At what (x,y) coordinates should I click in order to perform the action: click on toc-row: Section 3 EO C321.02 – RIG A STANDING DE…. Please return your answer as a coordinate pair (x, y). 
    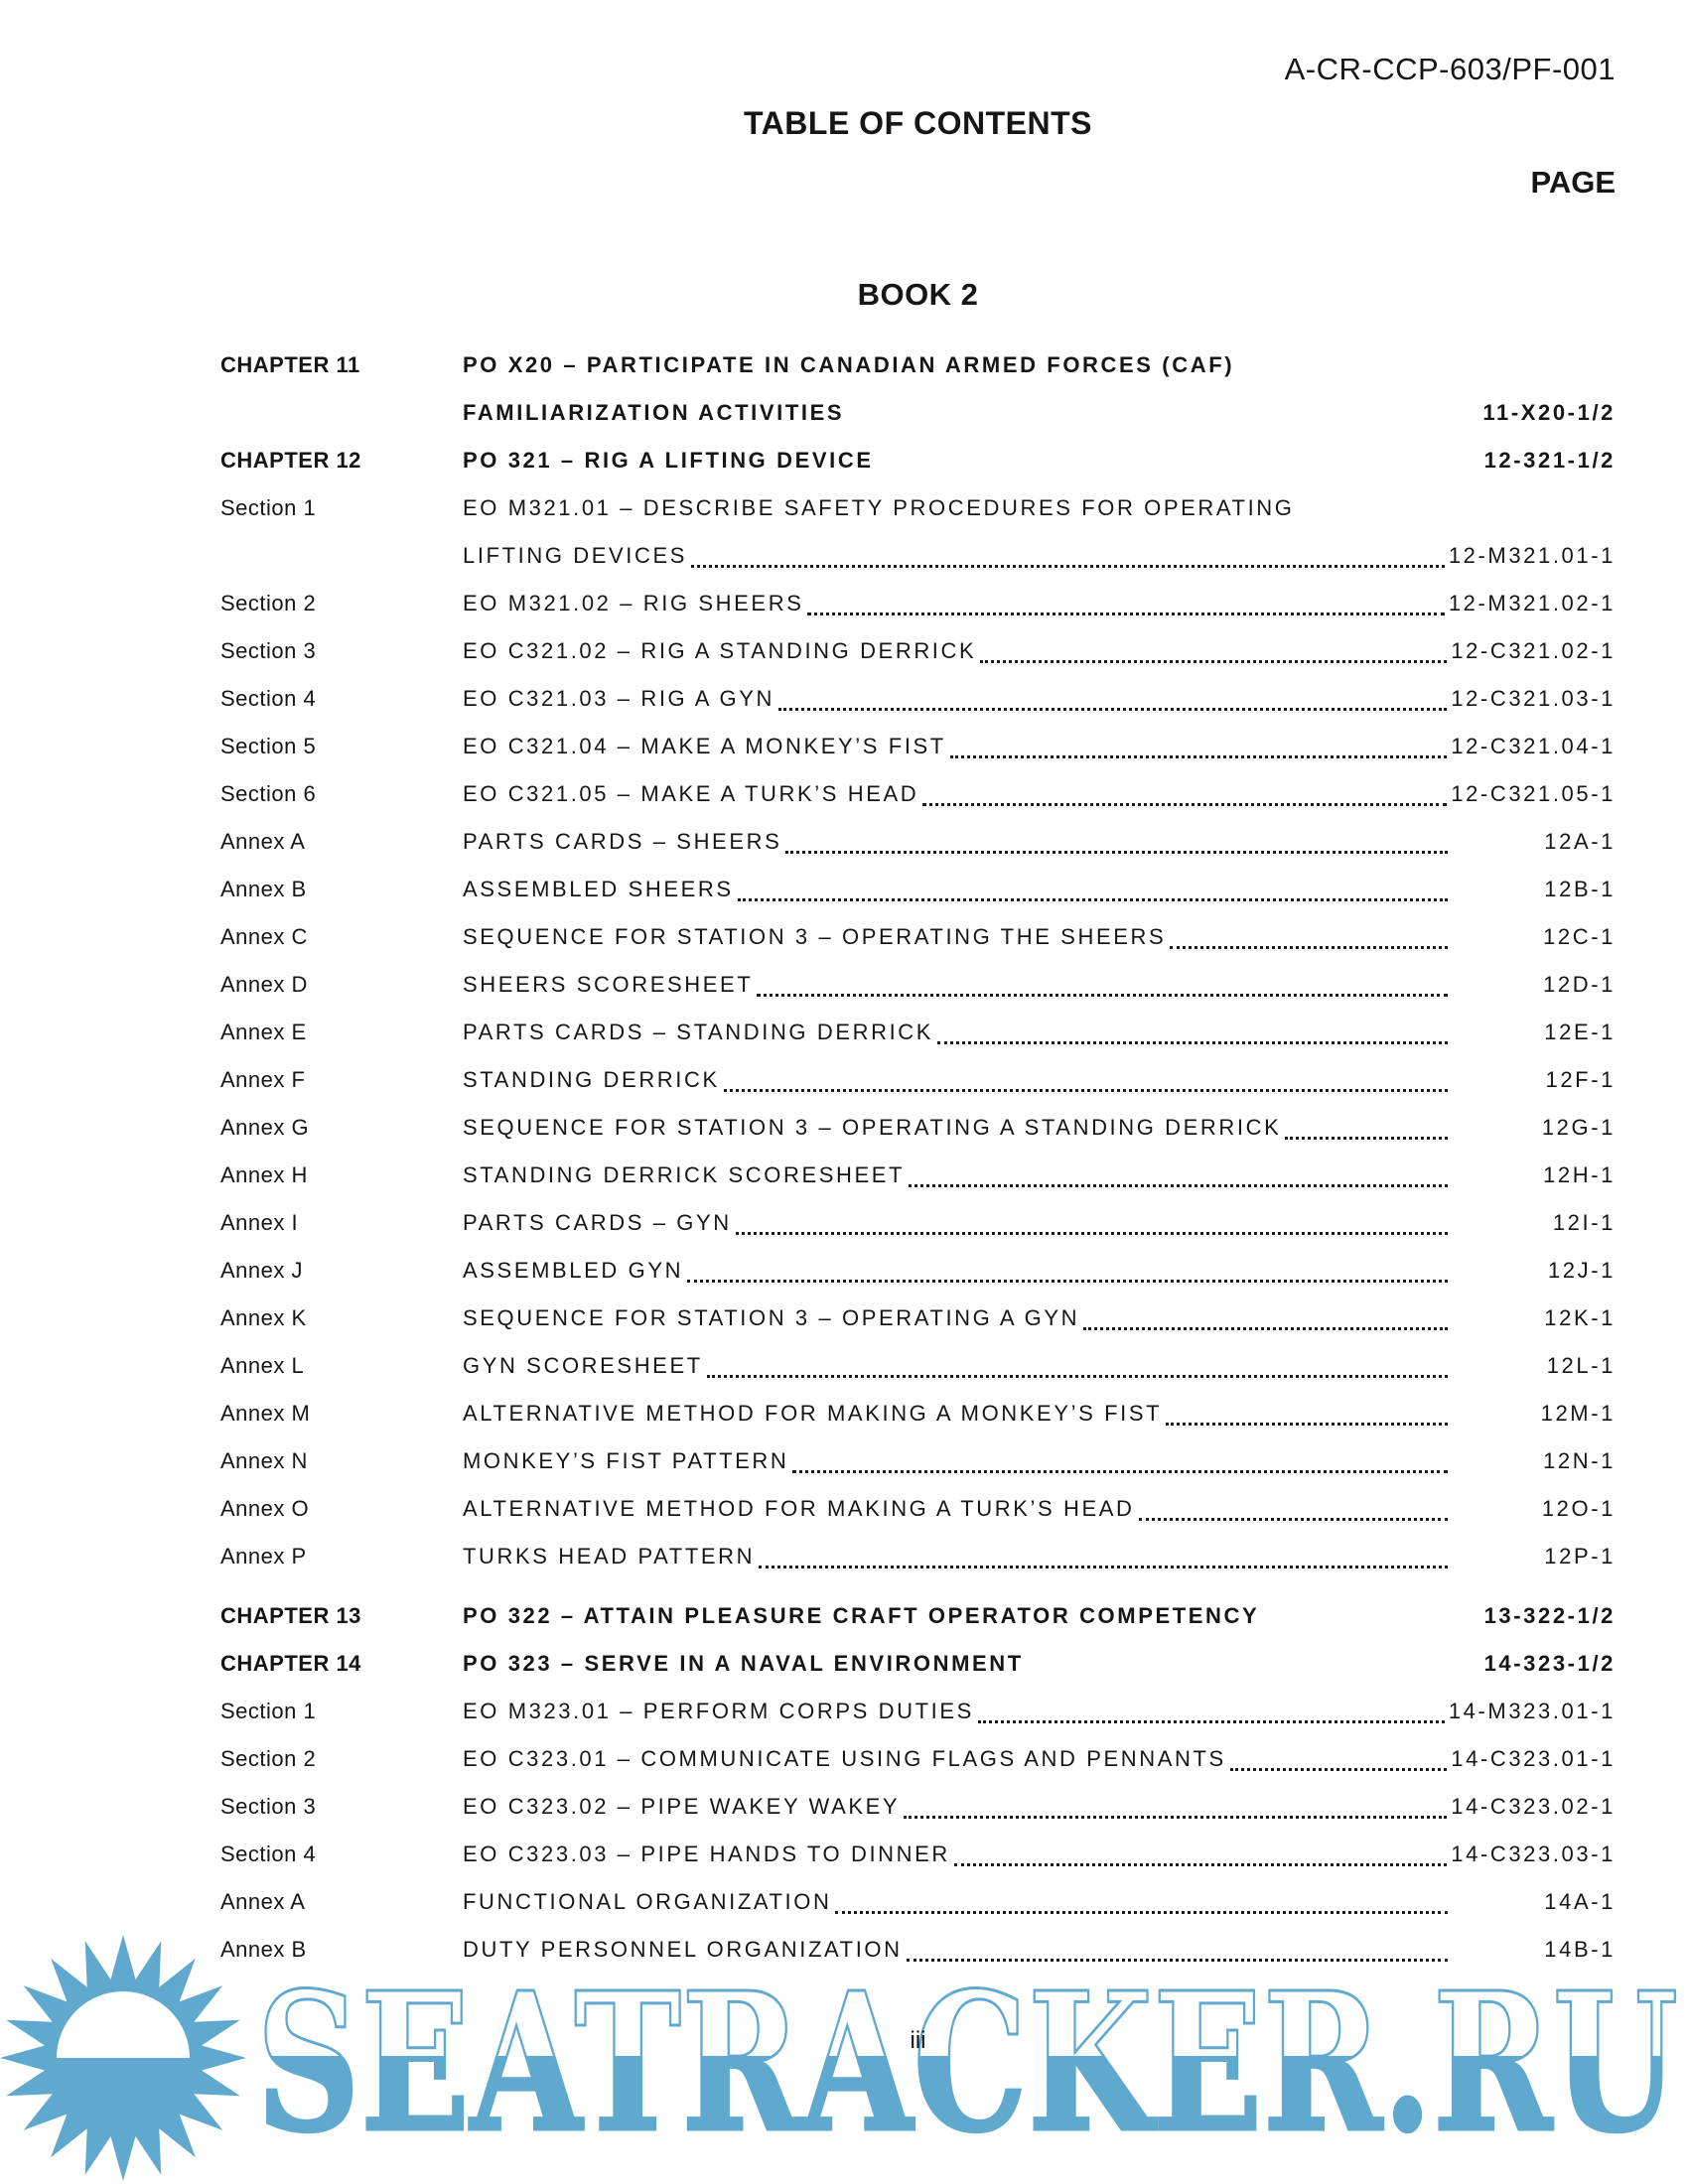
    Looking at the image, I should click on (918, 651).